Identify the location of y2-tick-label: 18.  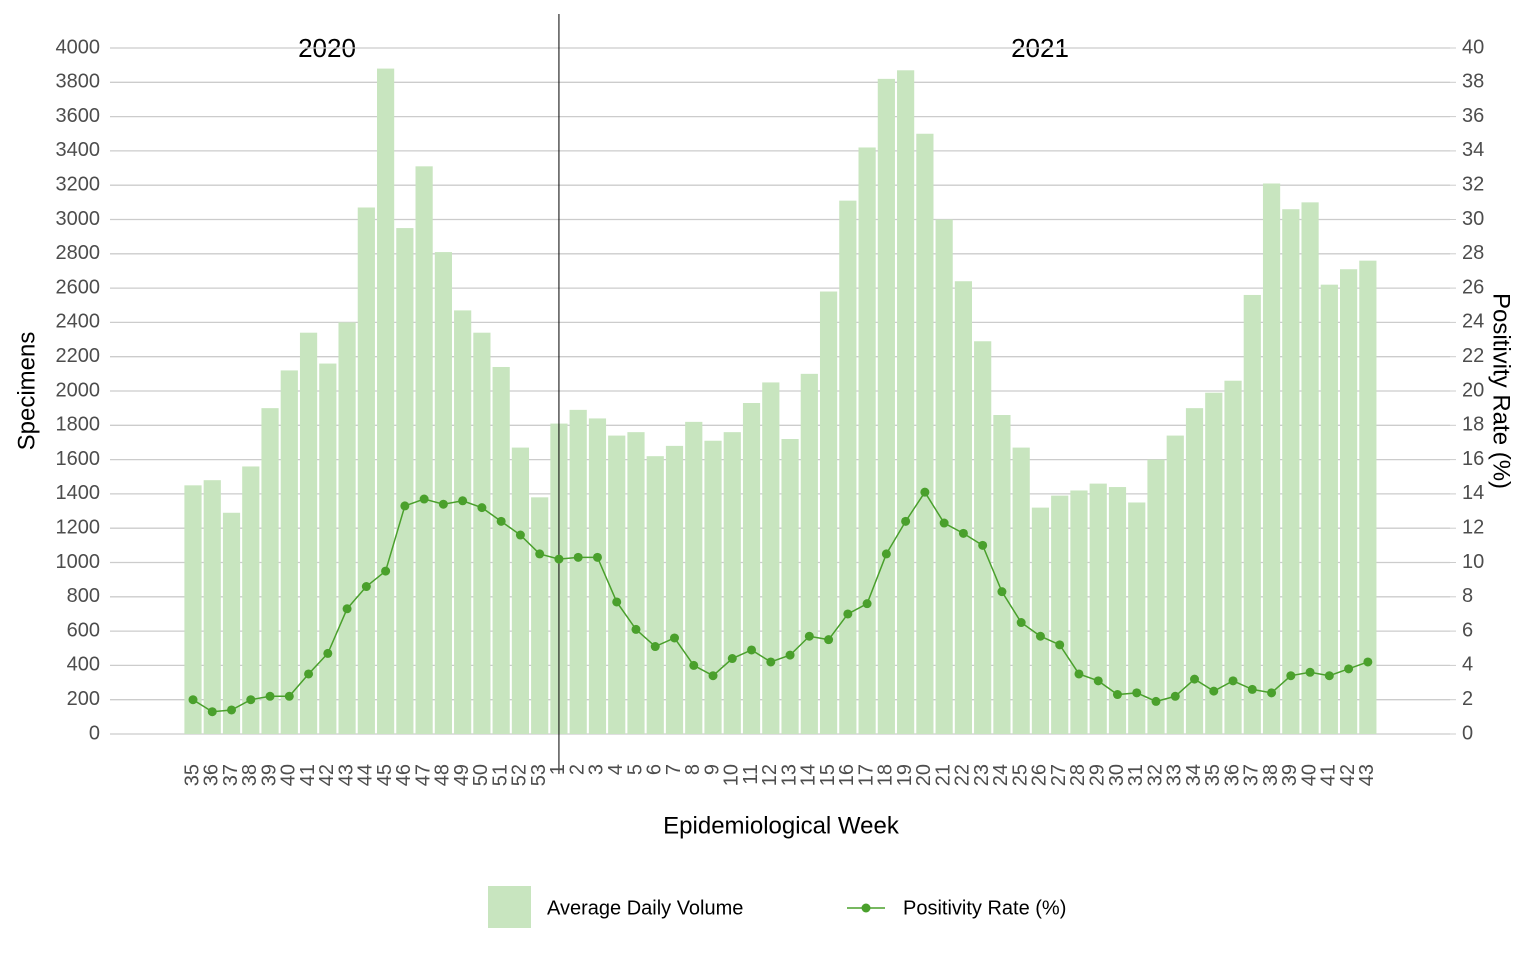
(1473, 425).